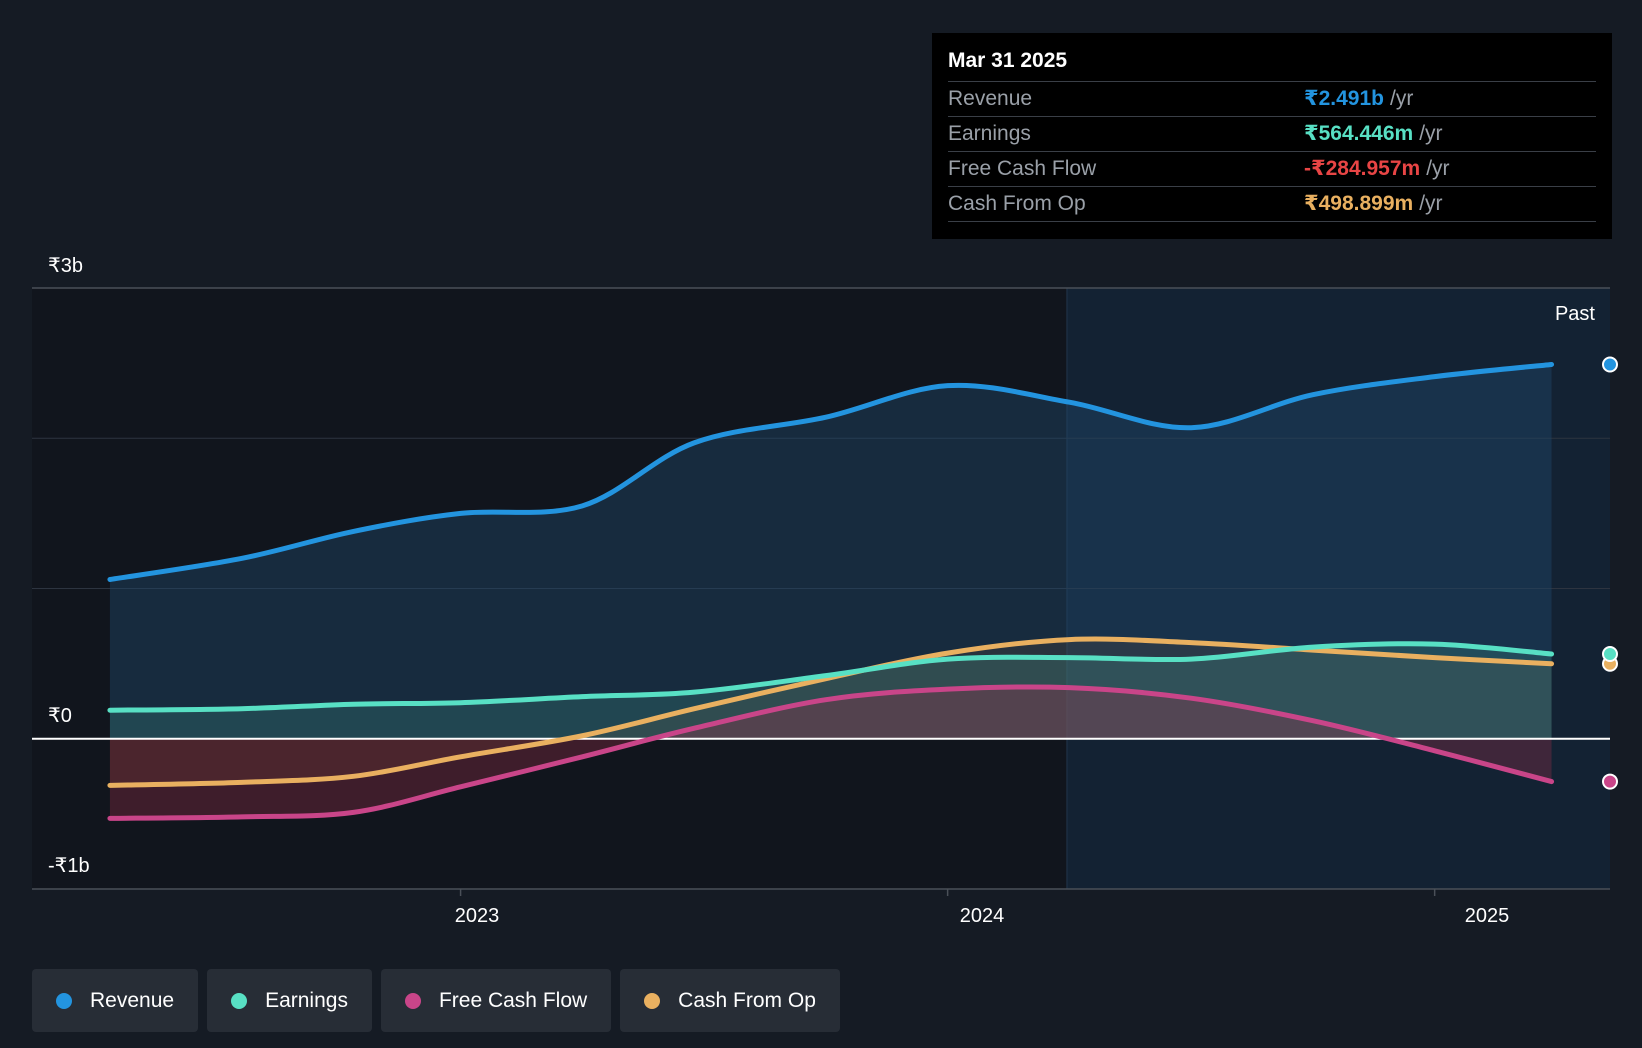 This screenshot has height=1048, width=1642. What do you see at coordinates (1017, 203) in the screenshot?
I see `tooltip-label: Cash From Op` at bounding box center [1017, 203].